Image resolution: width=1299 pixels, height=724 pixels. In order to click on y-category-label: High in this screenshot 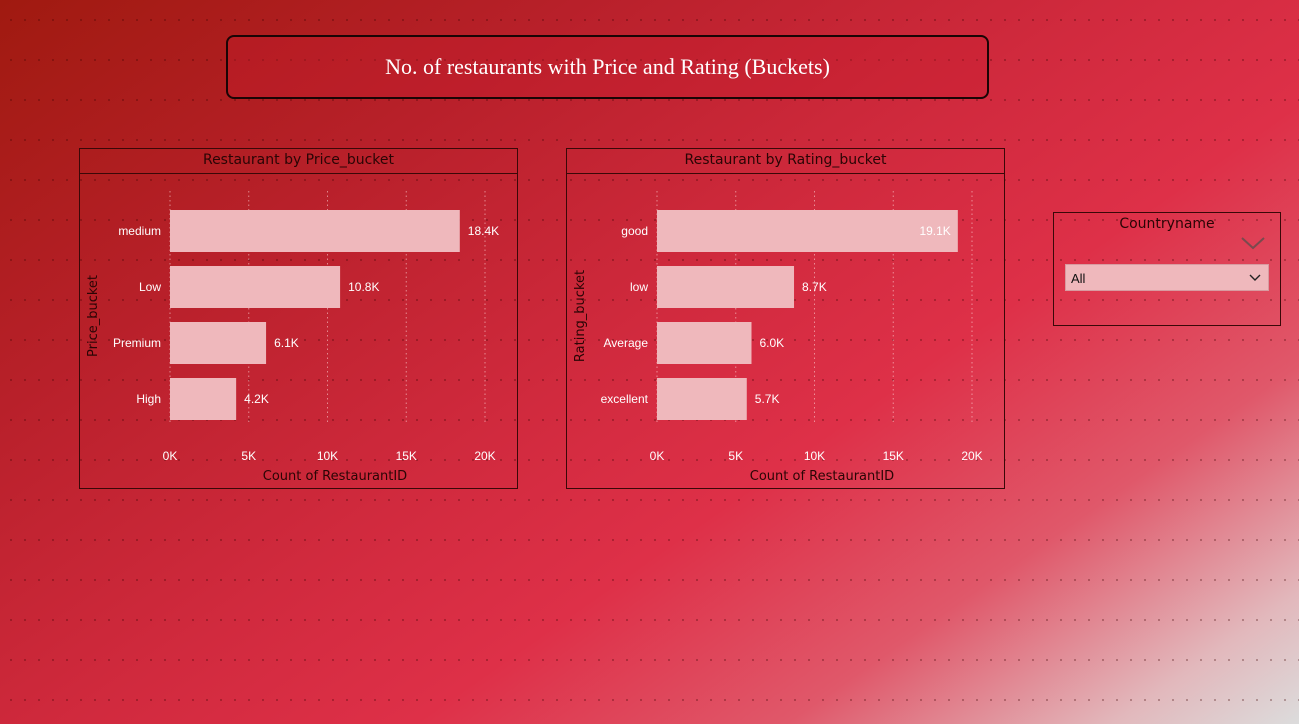, I will do `click(148, 399)`.